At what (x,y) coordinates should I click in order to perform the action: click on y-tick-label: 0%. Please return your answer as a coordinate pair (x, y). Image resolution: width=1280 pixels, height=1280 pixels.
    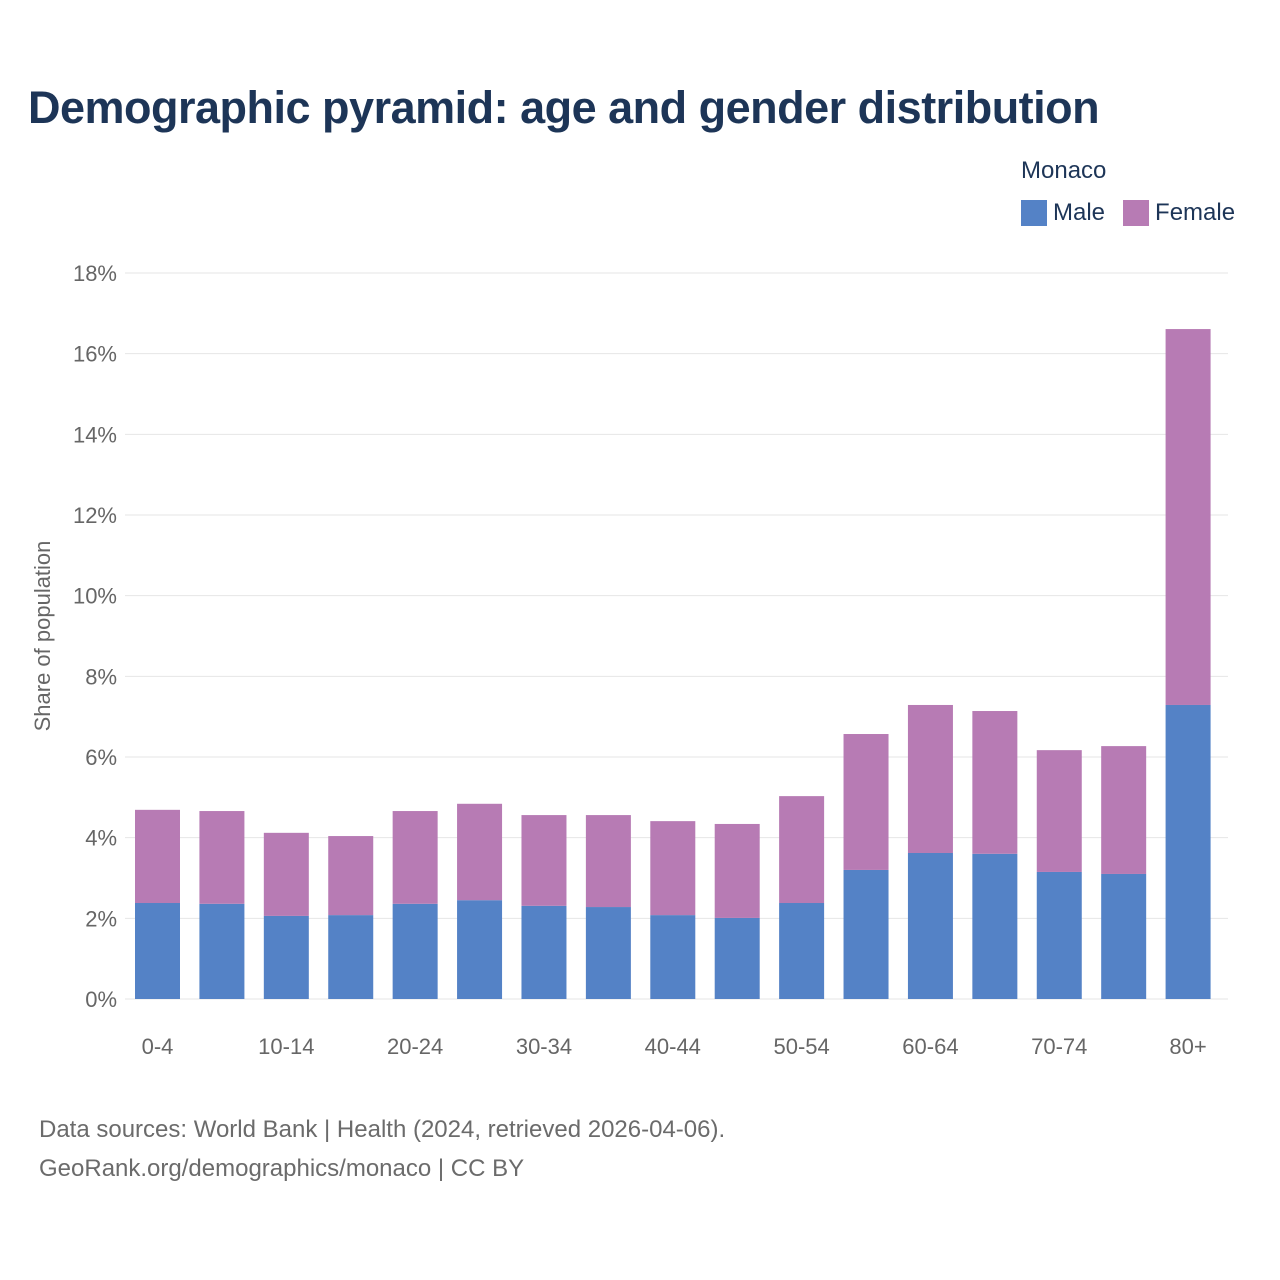
    Looking at the image, I should click on (101, 999).